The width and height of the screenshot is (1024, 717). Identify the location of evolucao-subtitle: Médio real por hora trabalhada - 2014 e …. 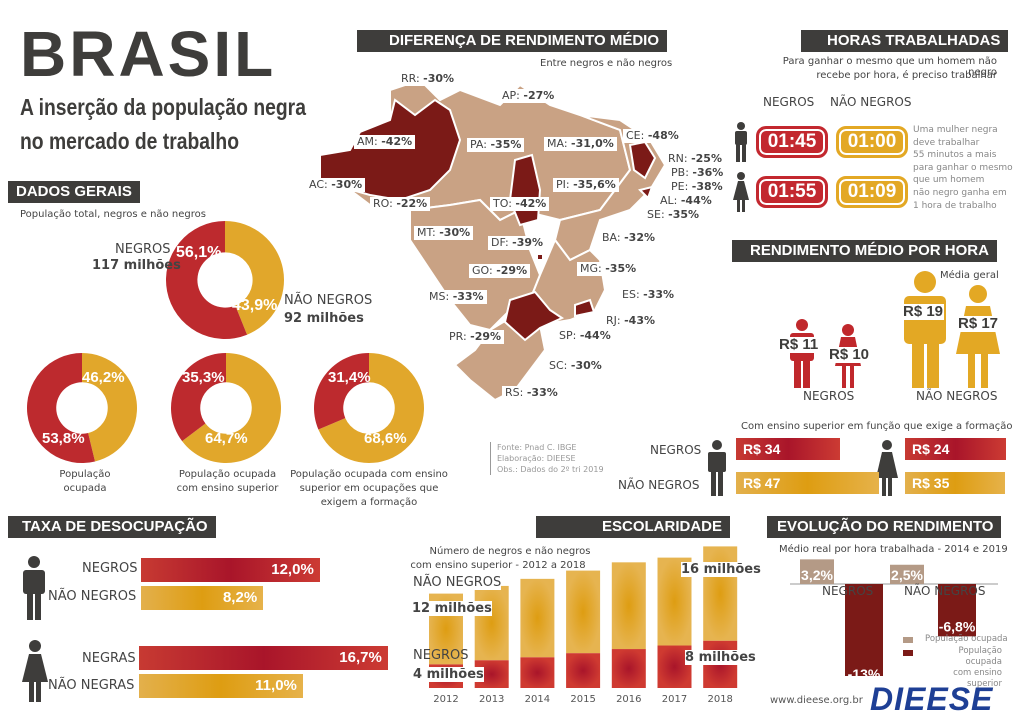
(893, 549).